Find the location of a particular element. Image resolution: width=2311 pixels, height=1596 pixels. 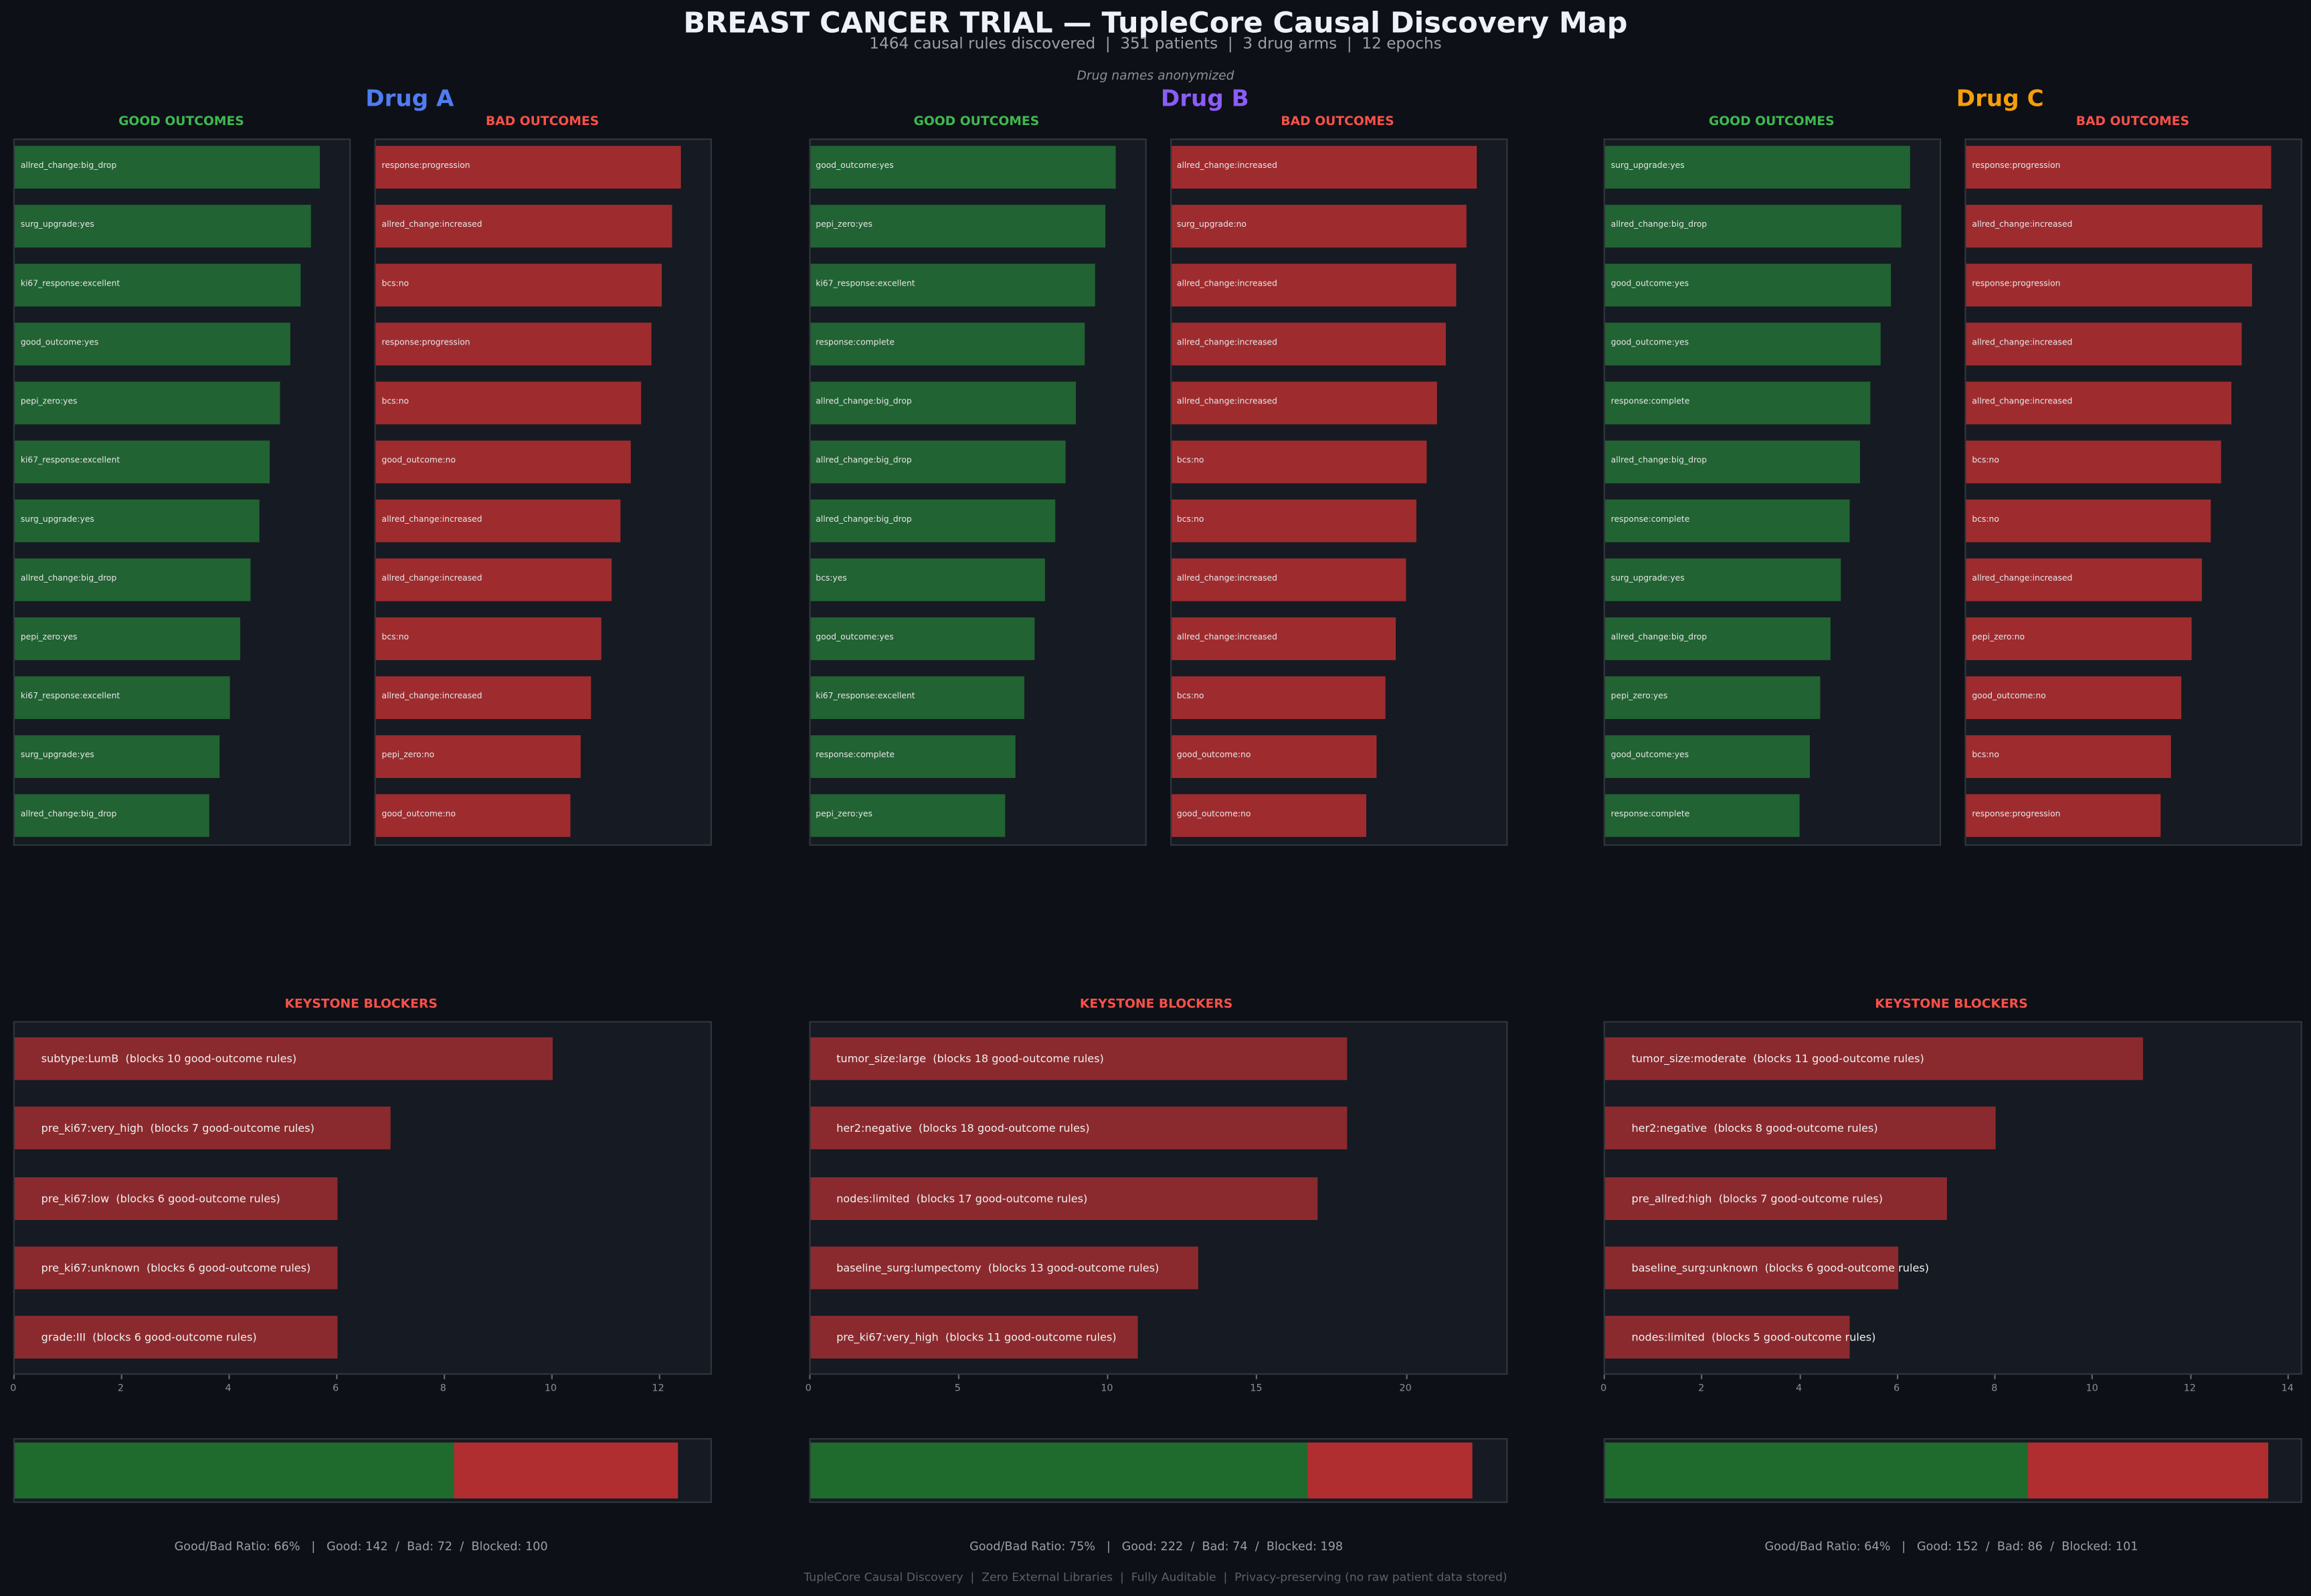

x-tick-label: 12 is located at coordinates (2189, 1388).